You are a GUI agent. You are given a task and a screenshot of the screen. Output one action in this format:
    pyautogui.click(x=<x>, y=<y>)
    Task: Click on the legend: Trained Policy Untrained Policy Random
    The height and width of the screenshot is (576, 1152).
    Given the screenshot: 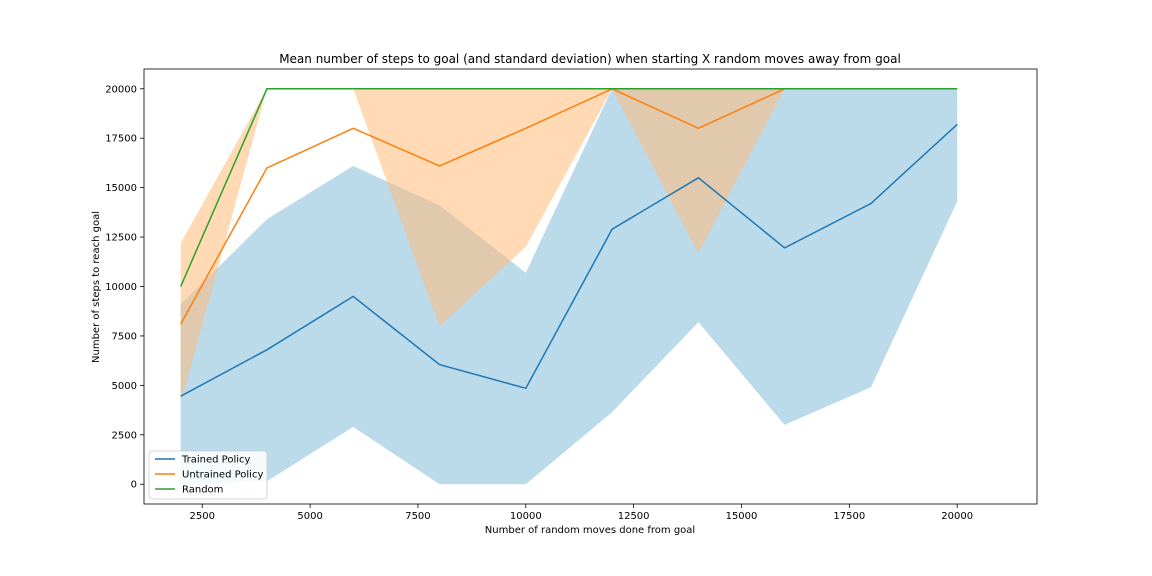 What is the action you would take?
    pyautogui.click(x=208, y=475)
    